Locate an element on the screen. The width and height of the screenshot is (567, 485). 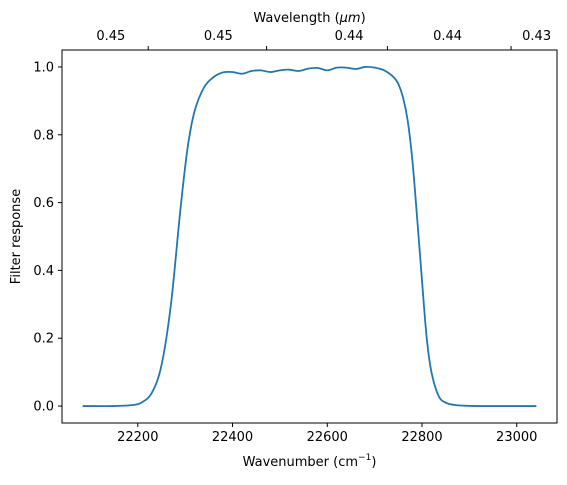
x-axis-ticks: 22200 22400 22600 22800 23000 is located at coordinates (327, 434).